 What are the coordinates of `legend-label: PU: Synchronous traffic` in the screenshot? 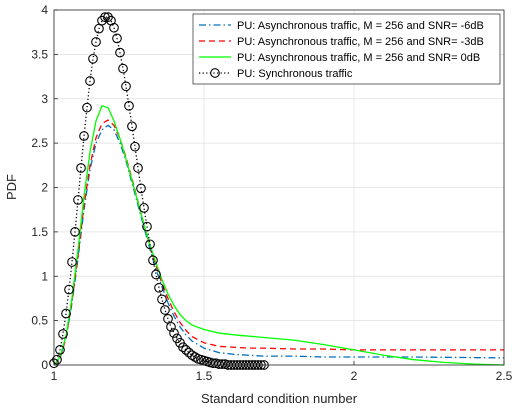 It's located at (295, 74).